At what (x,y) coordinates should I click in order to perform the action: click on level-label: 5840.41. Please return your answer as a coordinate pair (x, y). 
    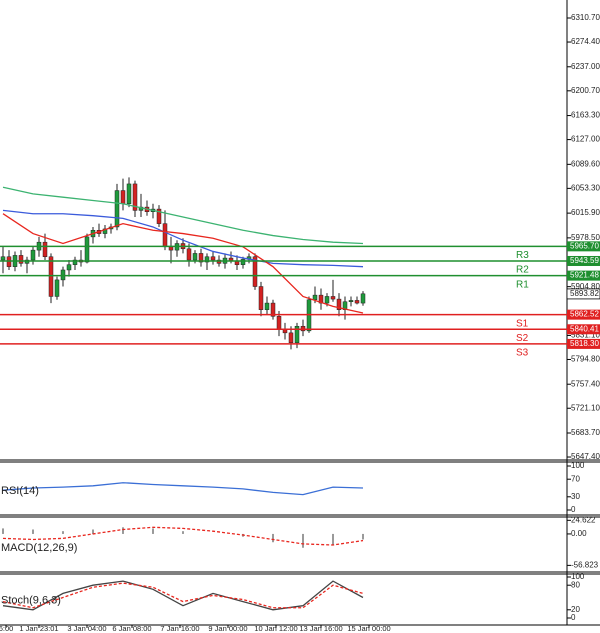
    Looking at the image, I should click on (584, 328).